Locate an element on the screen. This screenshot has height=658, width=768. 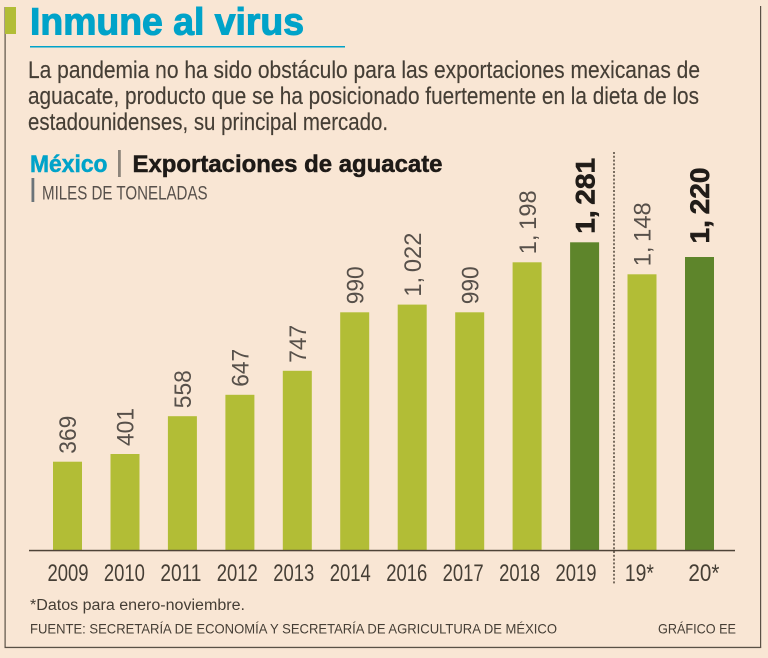
svg-text: 2012 is located at coordinates (237, 573).